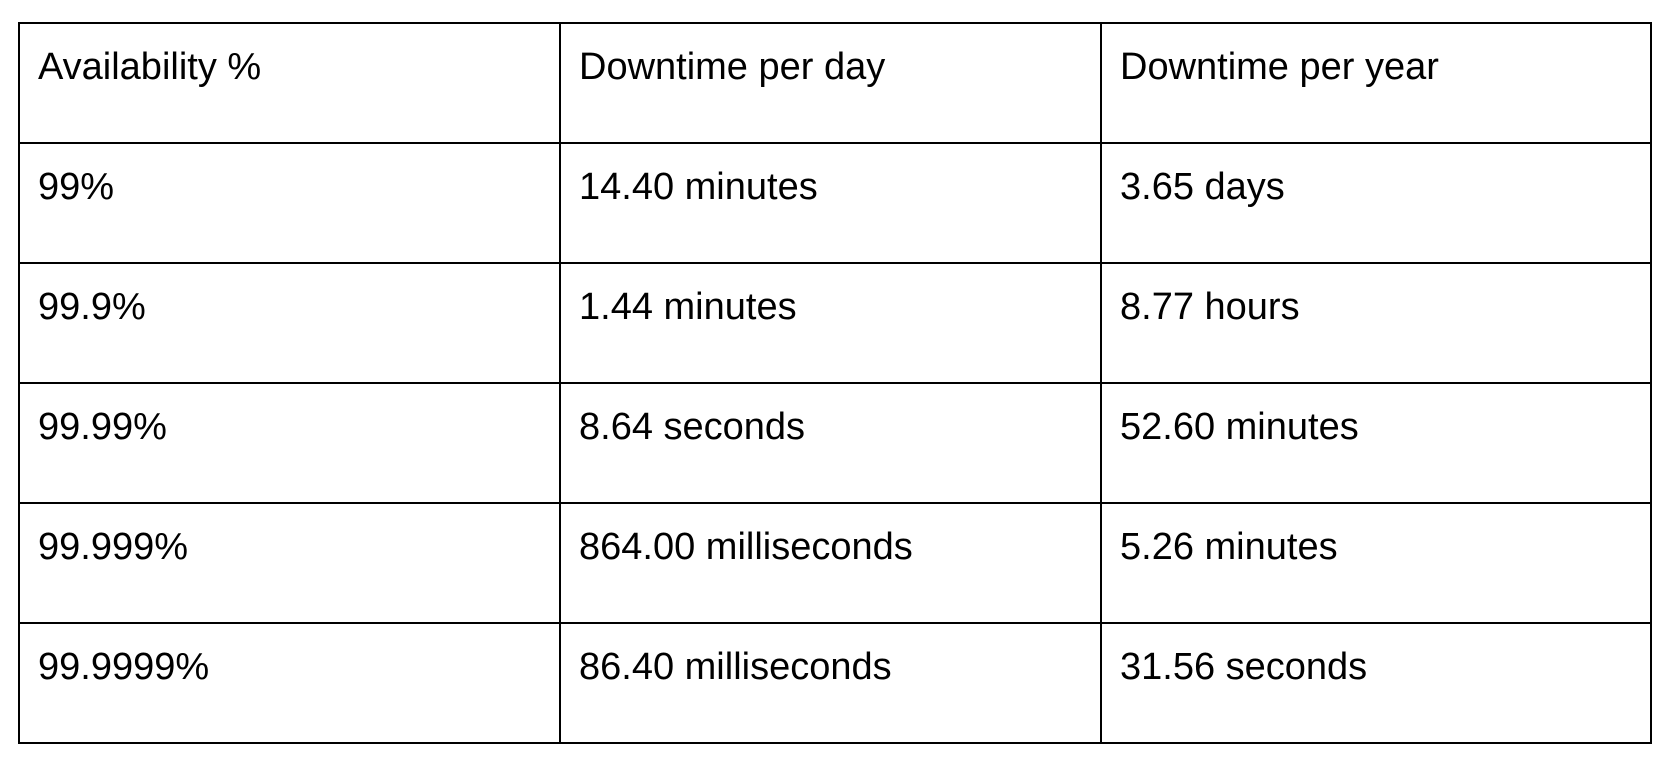  Describe the element at coordinates (150, 67) in the screenshot. I see `header-label: Availability %` at that location.